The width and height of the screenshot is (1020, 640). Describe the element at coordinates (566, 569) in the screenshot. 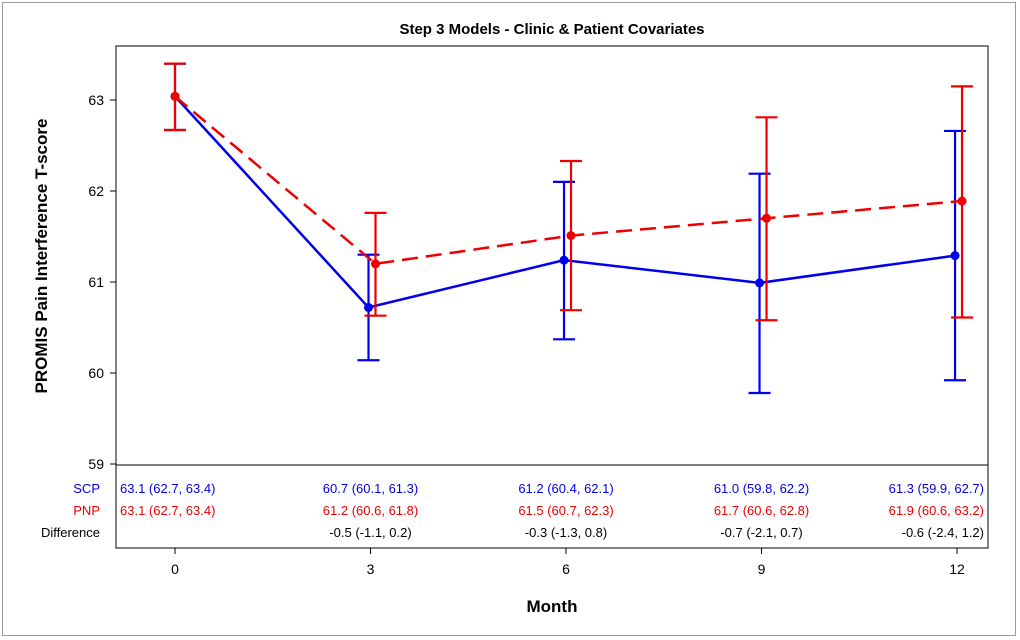

I see `x-tick-label: 6` at that location.